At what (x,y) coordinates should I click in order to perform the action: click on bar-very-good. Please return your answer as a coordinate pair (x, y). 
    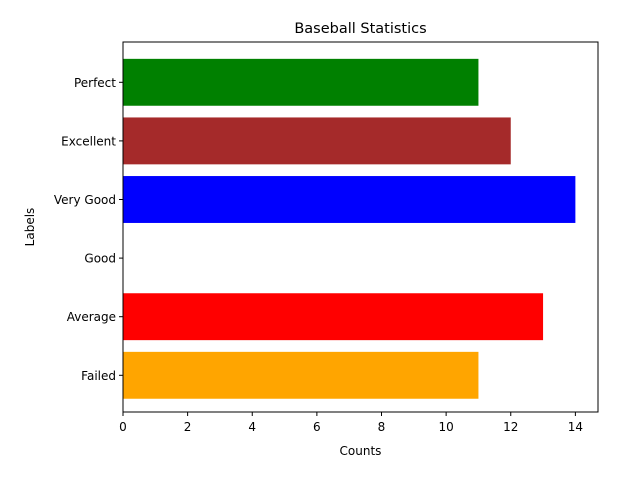
    Looking at the image, I should click on (349, 199).